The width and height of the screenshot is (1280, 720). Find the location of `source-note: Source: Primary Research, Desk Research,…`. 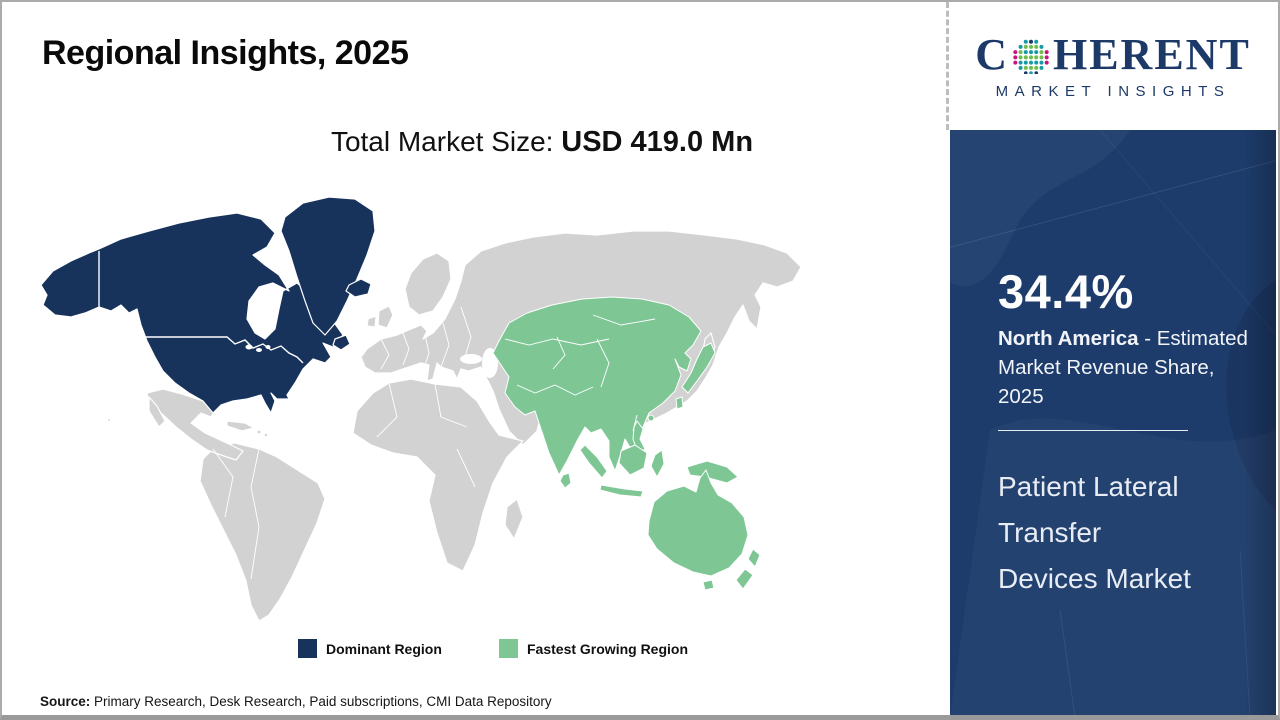

source-note: Source: Primary Research, Desk Research,… is located at coordinates (296, 701).